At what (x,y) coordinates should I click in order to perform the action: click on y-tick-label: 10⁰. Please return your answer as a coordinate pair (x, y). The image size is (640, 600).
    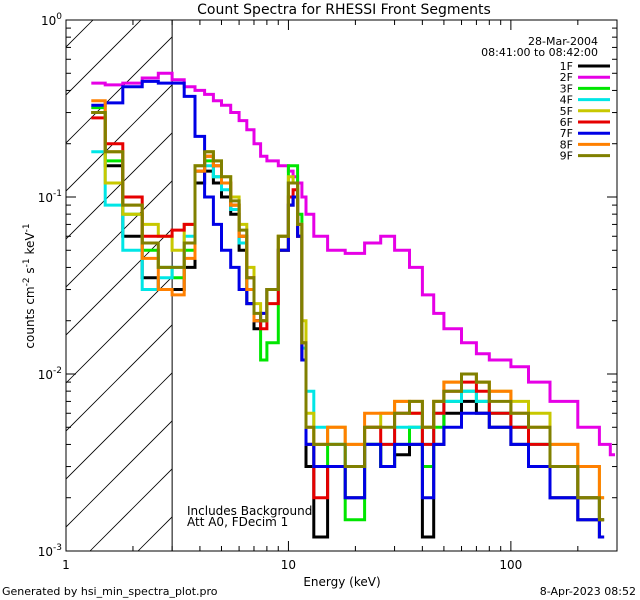
    Looking at the image, I should click on (51, 20).